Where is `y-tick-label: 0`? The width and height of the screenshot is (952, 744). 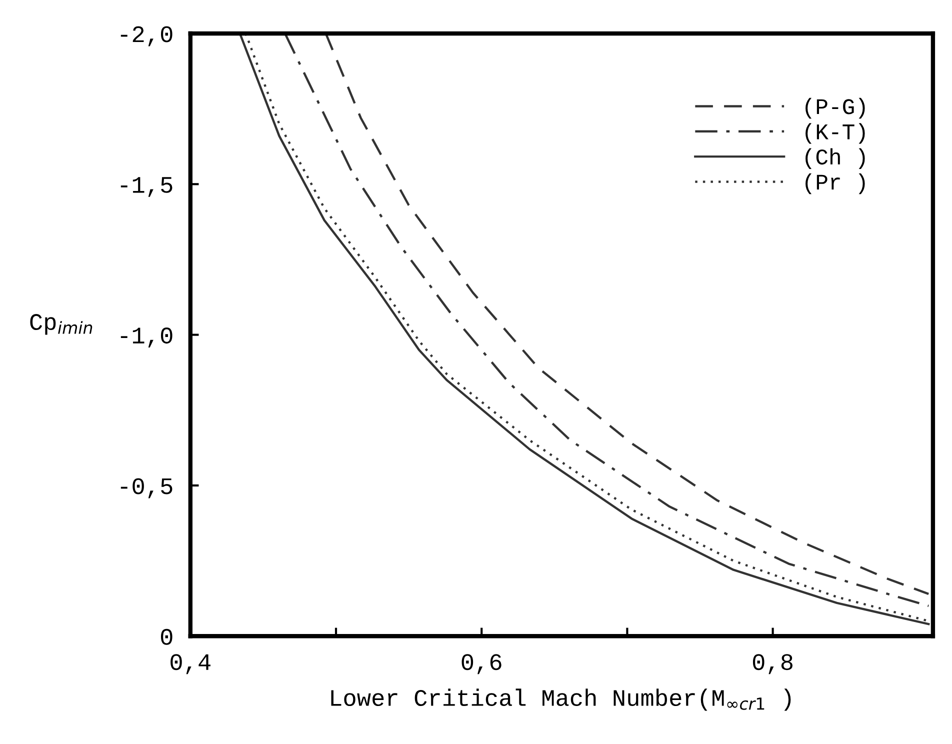 y-tick-label: 0 is located at coordinates (166, 636).